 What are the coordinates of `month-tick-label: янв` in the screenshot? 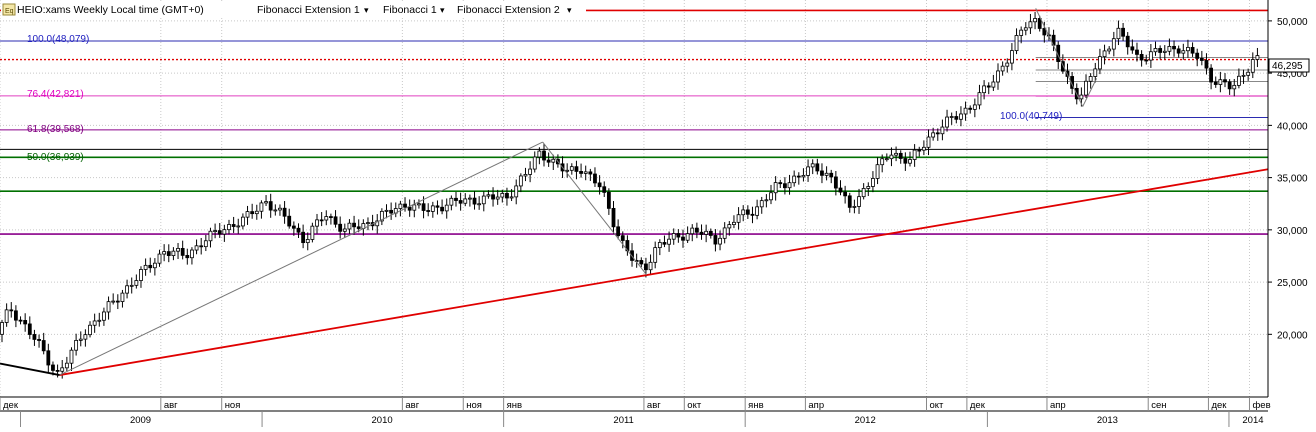 It's located at (514, 405).